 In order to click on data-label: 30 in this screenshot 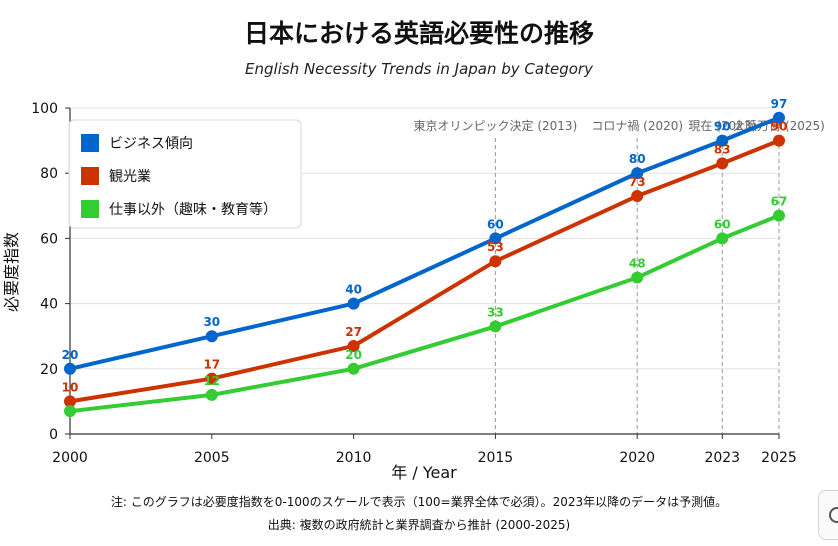, I will do `click(211, 322)`.